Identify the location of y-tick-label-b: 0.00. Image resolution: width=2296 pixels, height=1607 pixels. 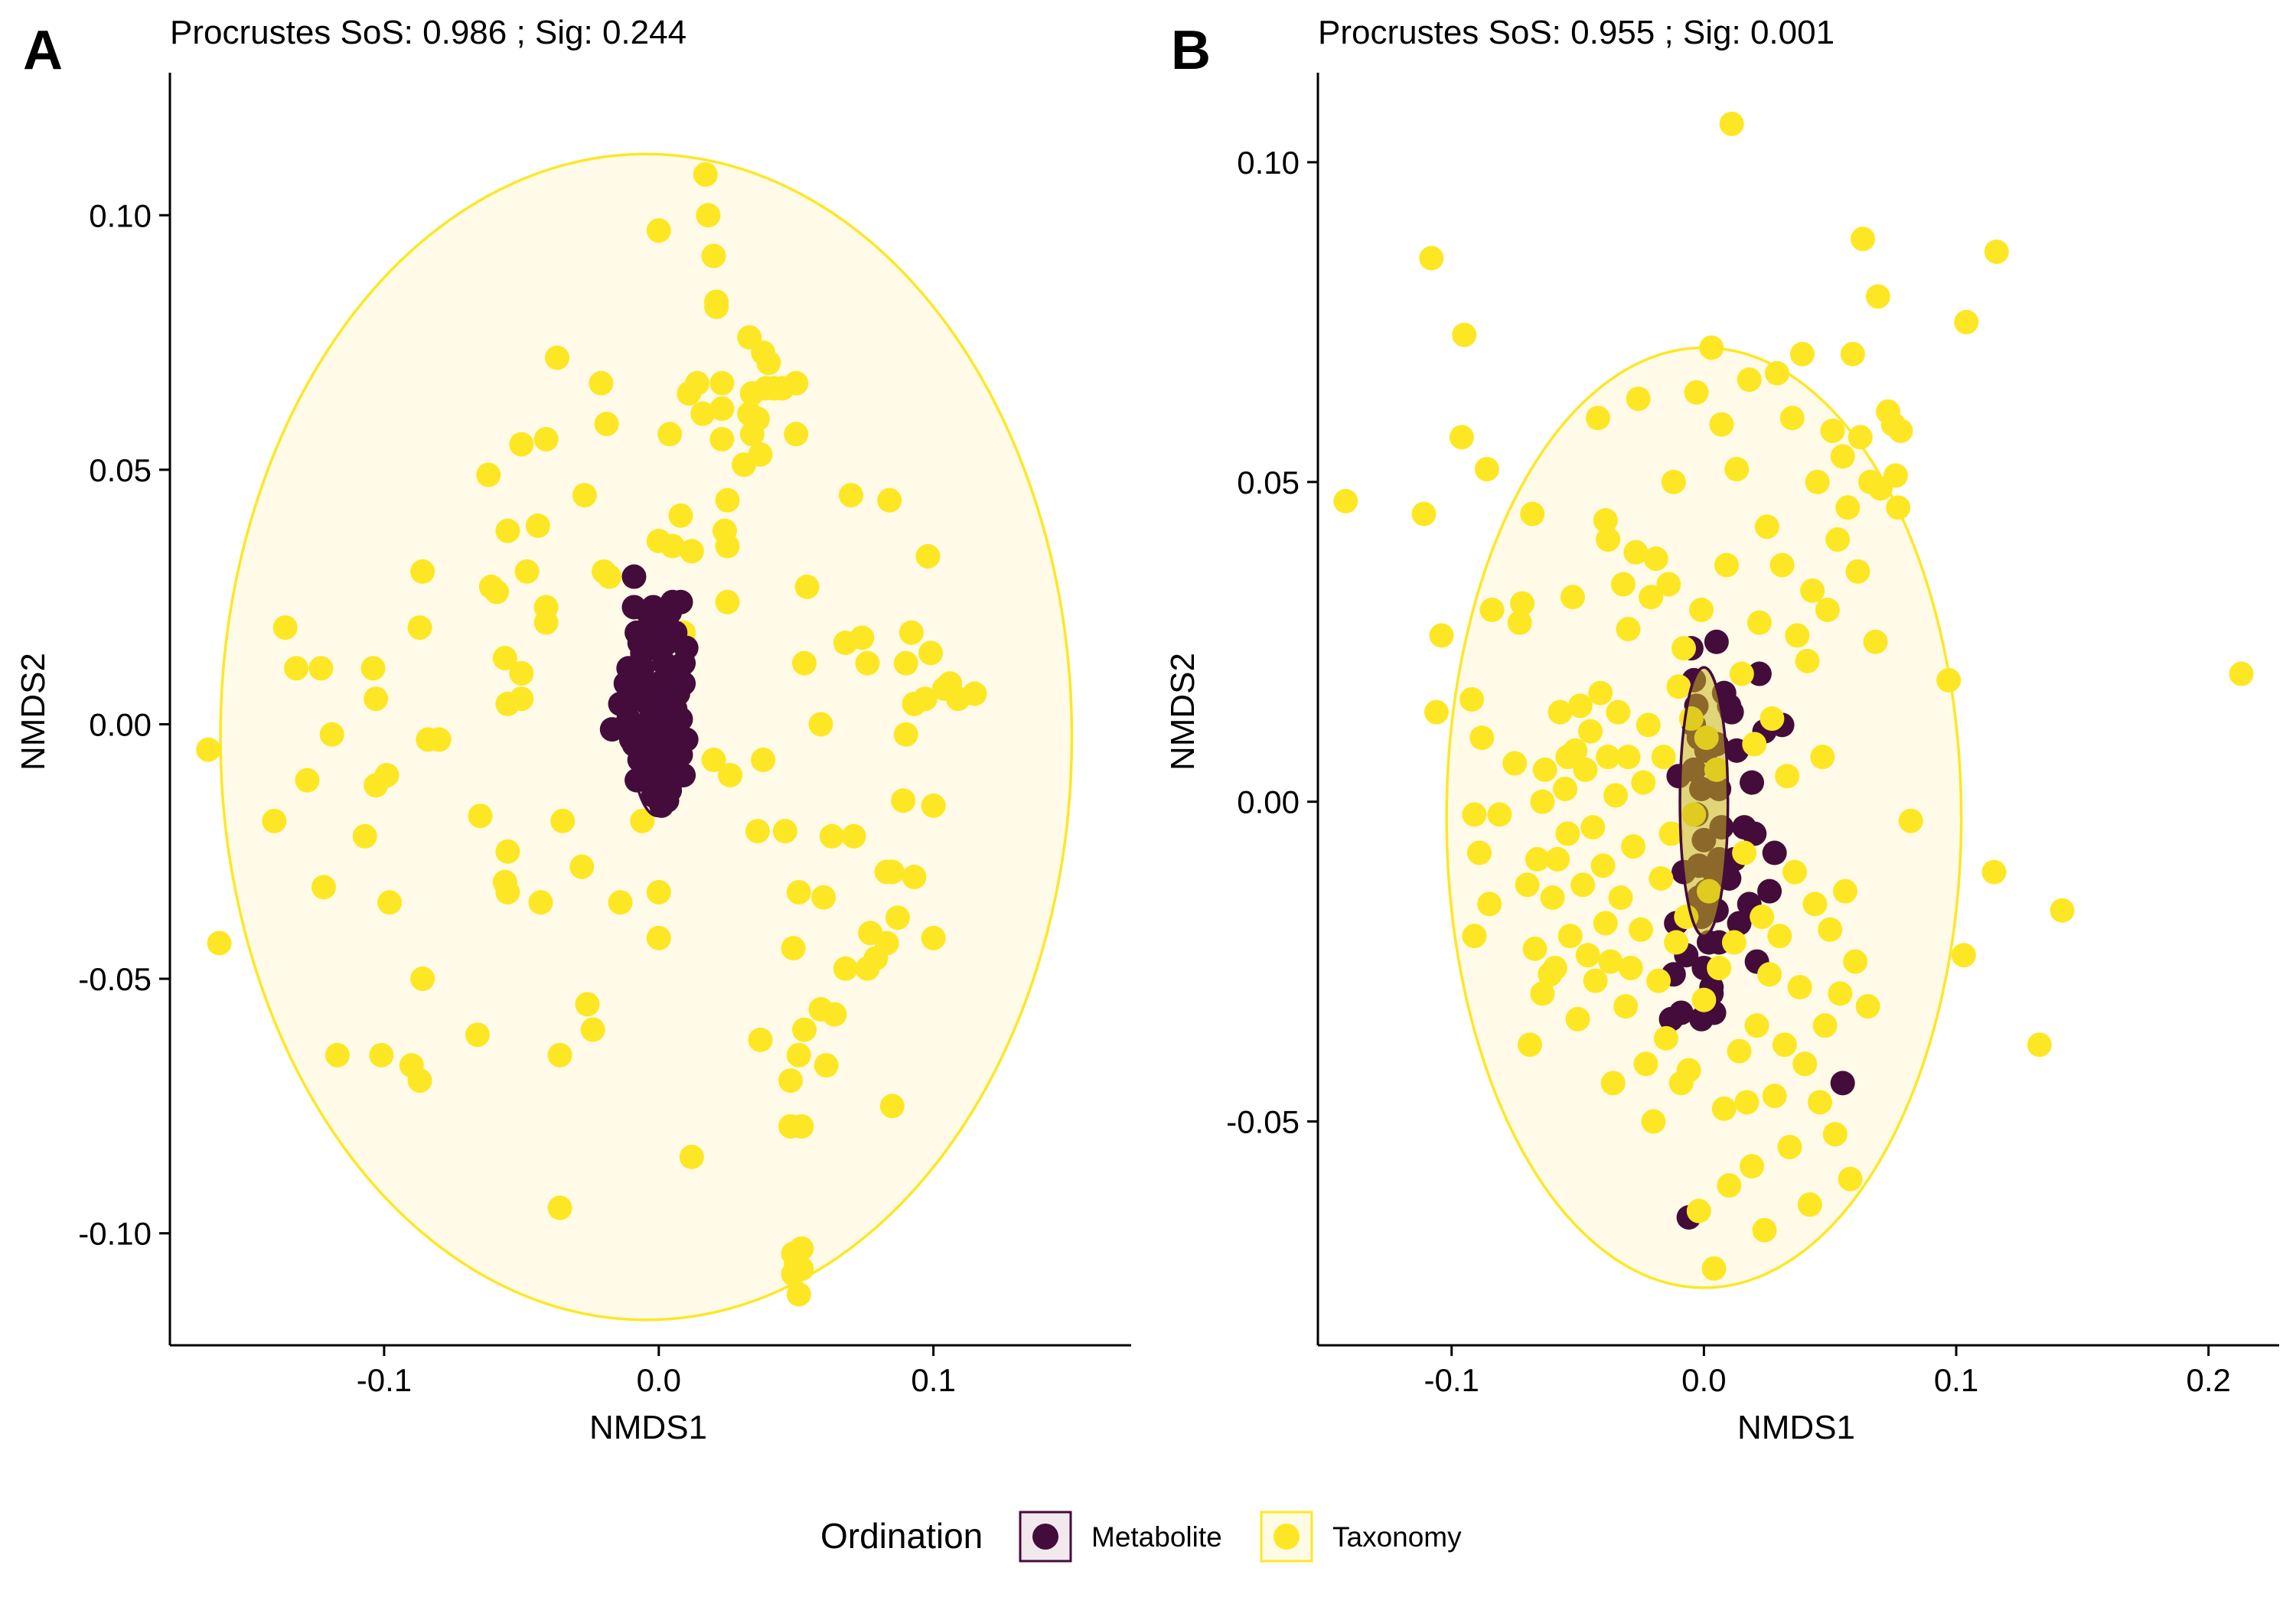
(1268, 802).